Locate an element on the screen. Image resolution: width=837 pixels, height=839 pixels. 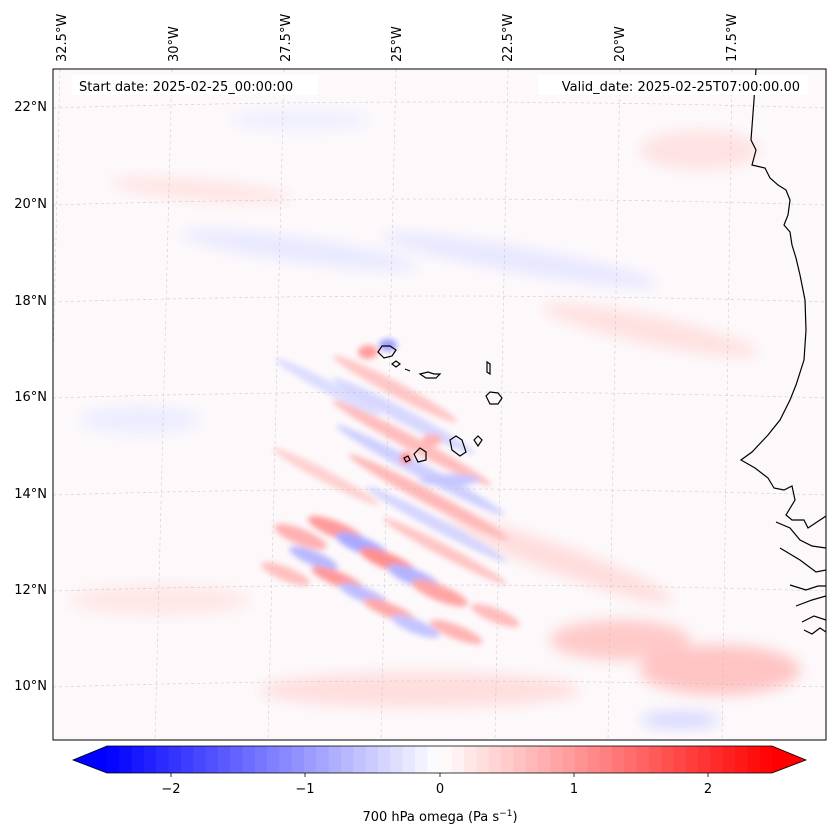
colorbar: −2 −1 0 1 2 700 hPa omega (Pa s−1) is located at coordinates (439, 785).